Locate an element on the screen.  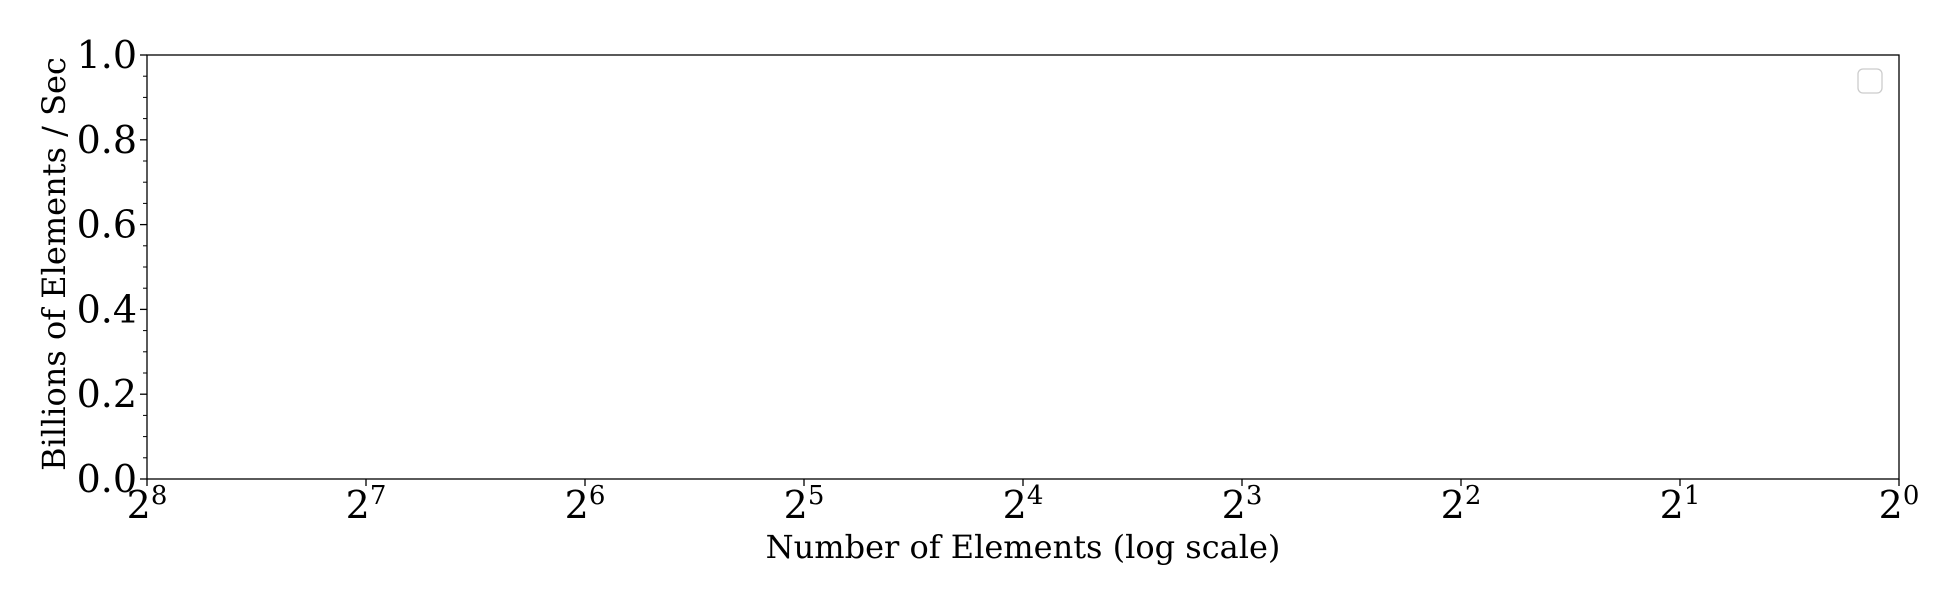
x-tick-label: 27 is located at coordinates (366, 504).